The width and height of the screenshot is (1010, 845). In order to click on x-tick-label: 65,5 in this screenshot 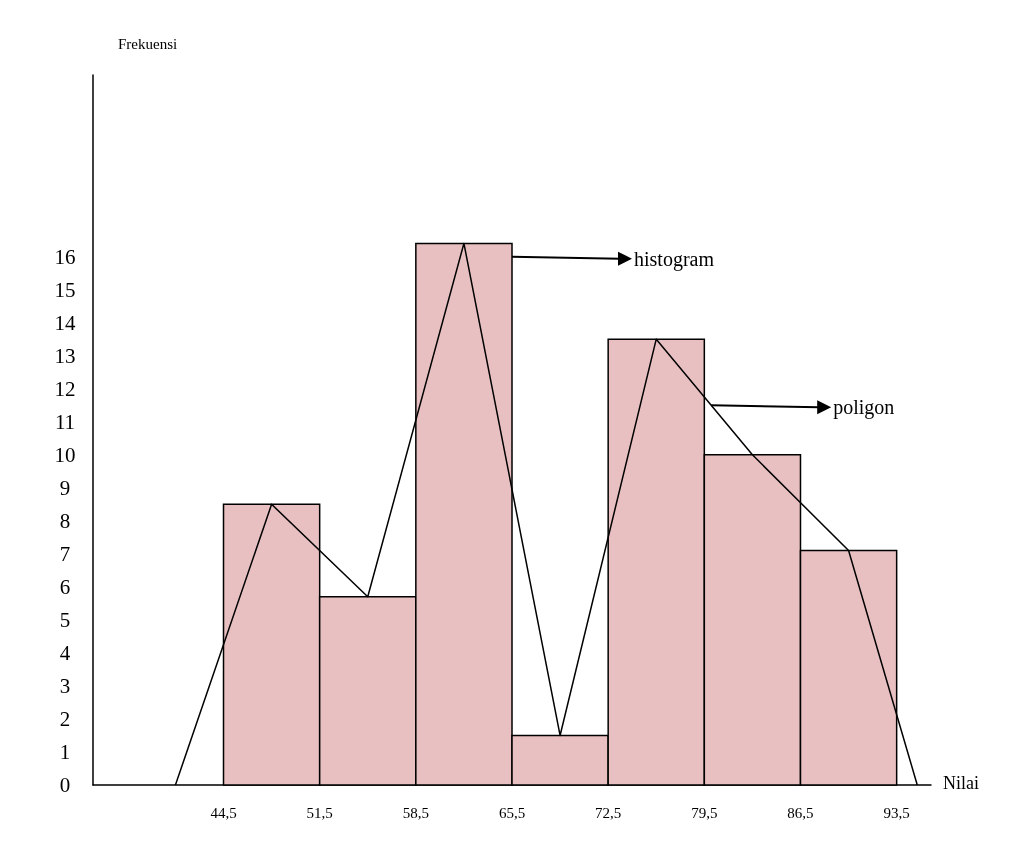, I will do `click(512, 812)`.